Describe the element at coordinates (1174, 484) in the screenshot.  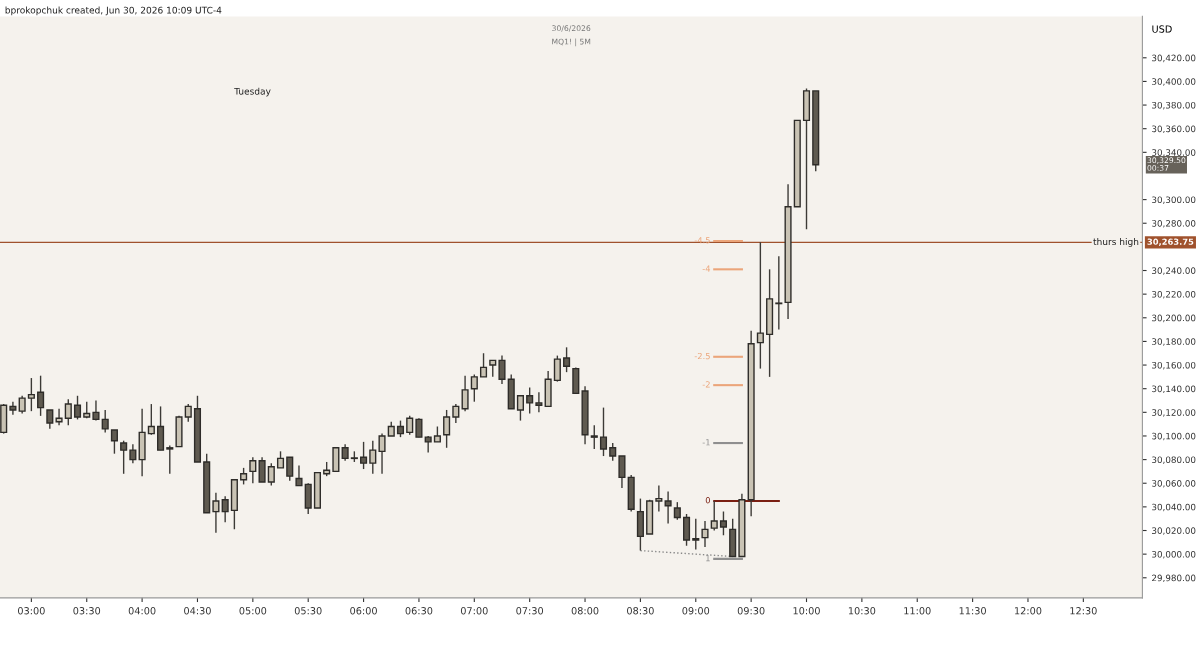
I see `y-tick-label: 30,060.00` at that location.